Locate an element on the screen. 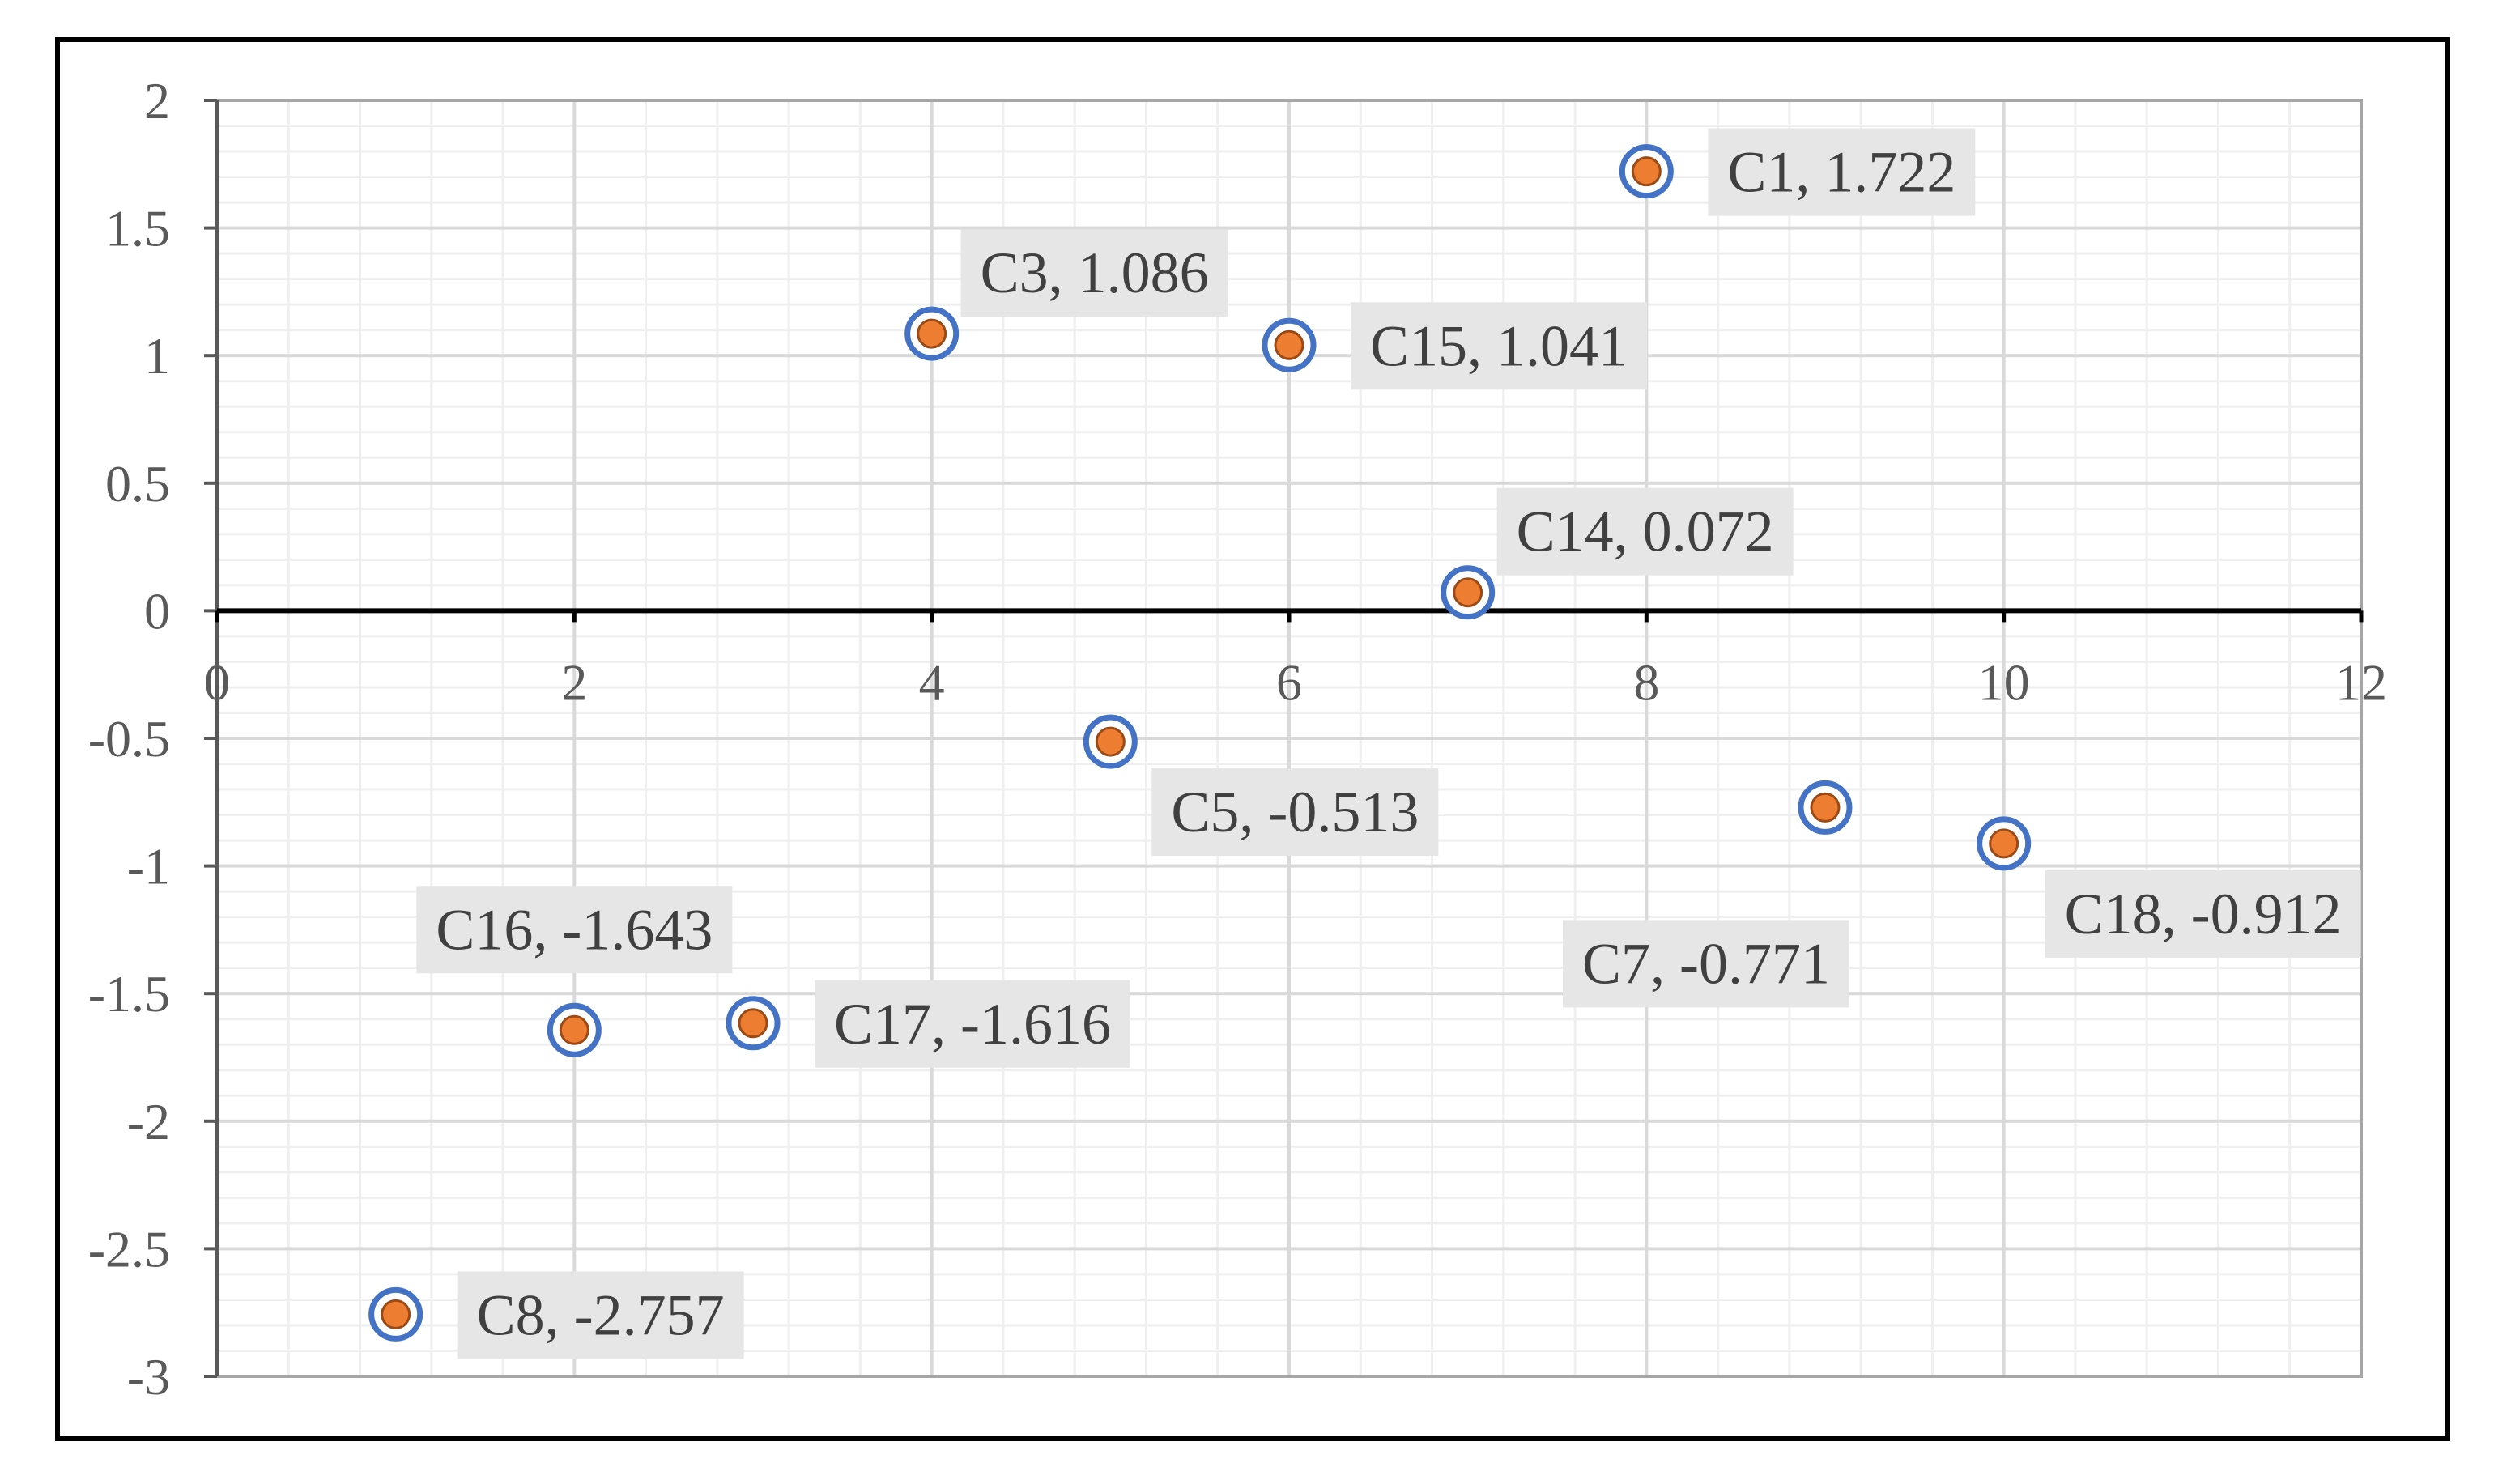  y-tick-label: 0.5 is located at coordinates (137, 483).